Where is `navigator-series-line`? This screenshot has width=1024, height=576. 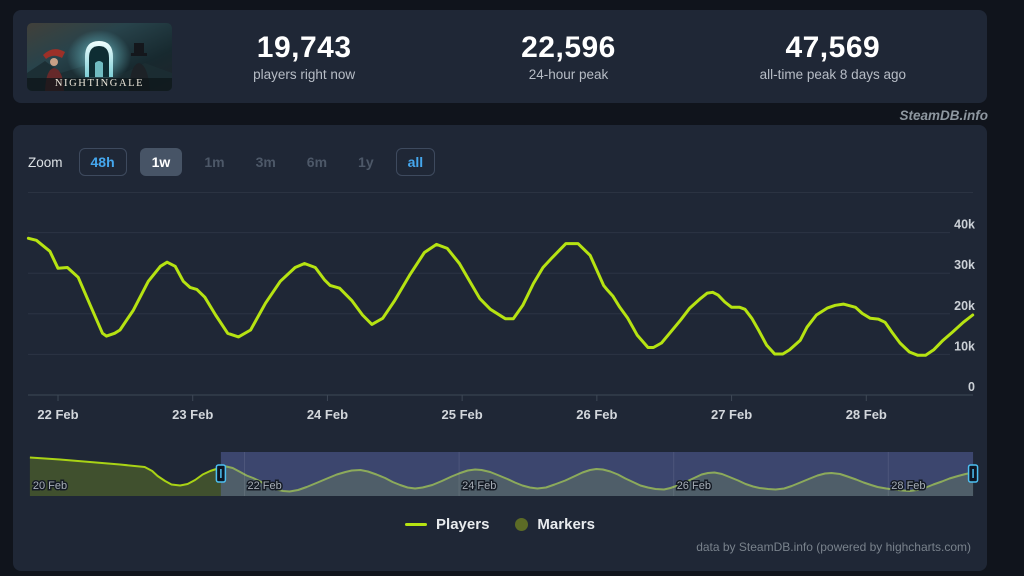 navigator-series-line is located at coordinates (501, 474).